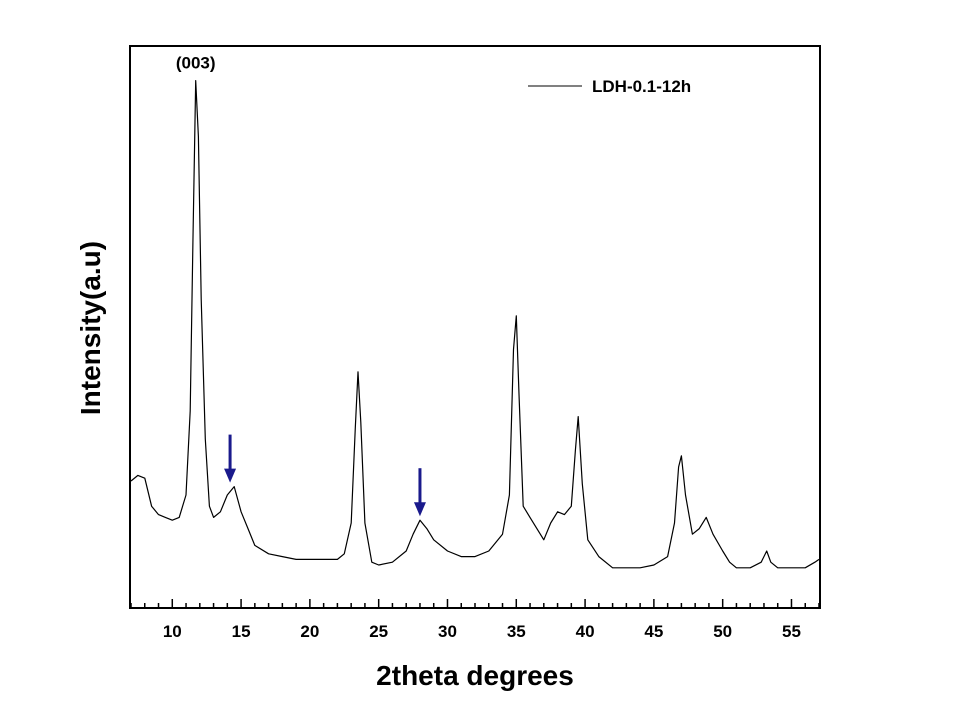 This screenshot has height=720, width=960. I want to click on x-tick-label: 50, so click(722, 631).